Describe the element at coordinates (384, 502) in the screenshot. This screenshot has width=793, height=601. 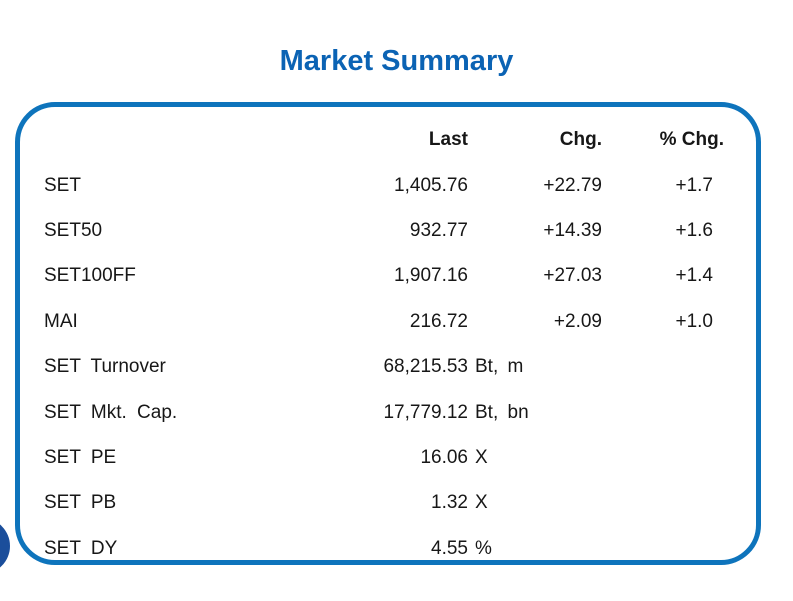
I see `table-row: SET PB 1.32 X` at that location.